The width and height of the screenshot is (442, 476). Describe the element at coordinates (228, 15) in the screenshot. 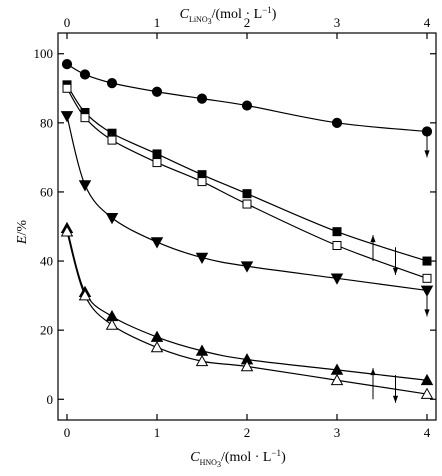

I see `top-axis-title: CLiNO3/(mol · L−1)` at that location.